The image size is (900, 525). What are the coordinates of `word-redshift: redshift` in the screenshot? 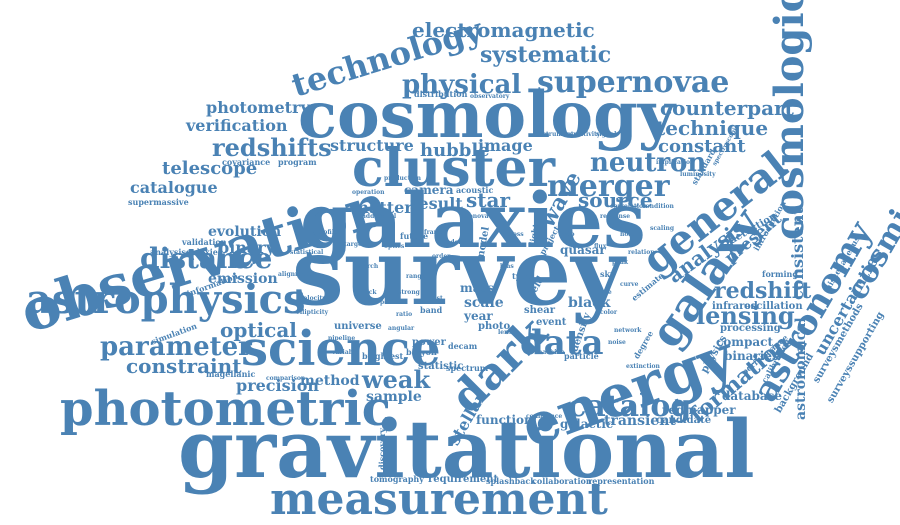 It's located at (763, 291).